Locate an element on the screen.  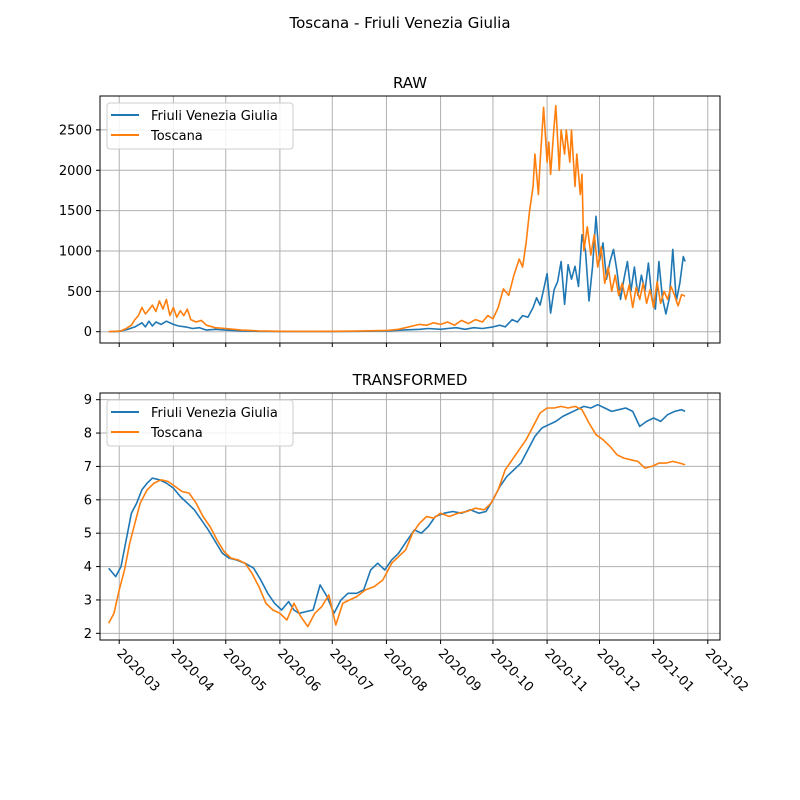
figure-title: Toscana - Friuli Venezia Giulia is located at coordinates (399, 23).